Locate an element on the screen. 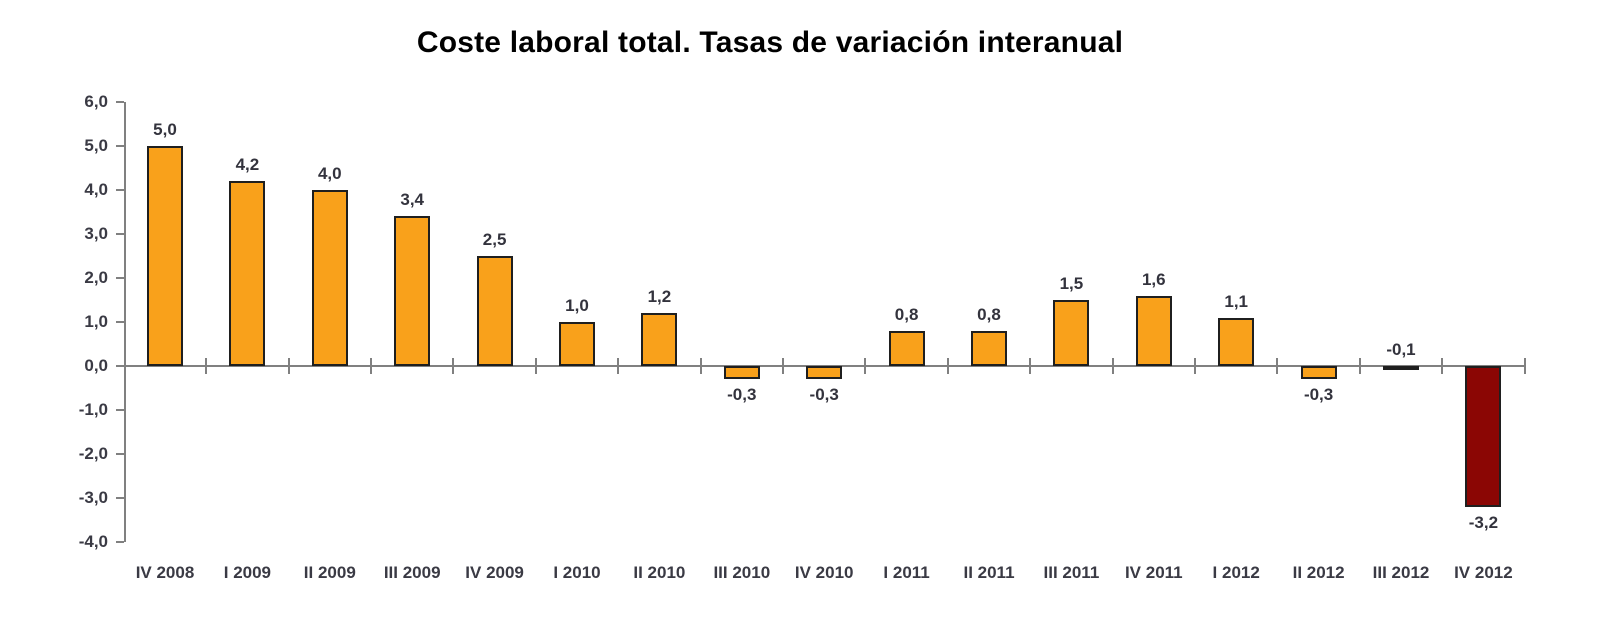  bar-value-label: 1,5 is located at coordinates (1071, 283).